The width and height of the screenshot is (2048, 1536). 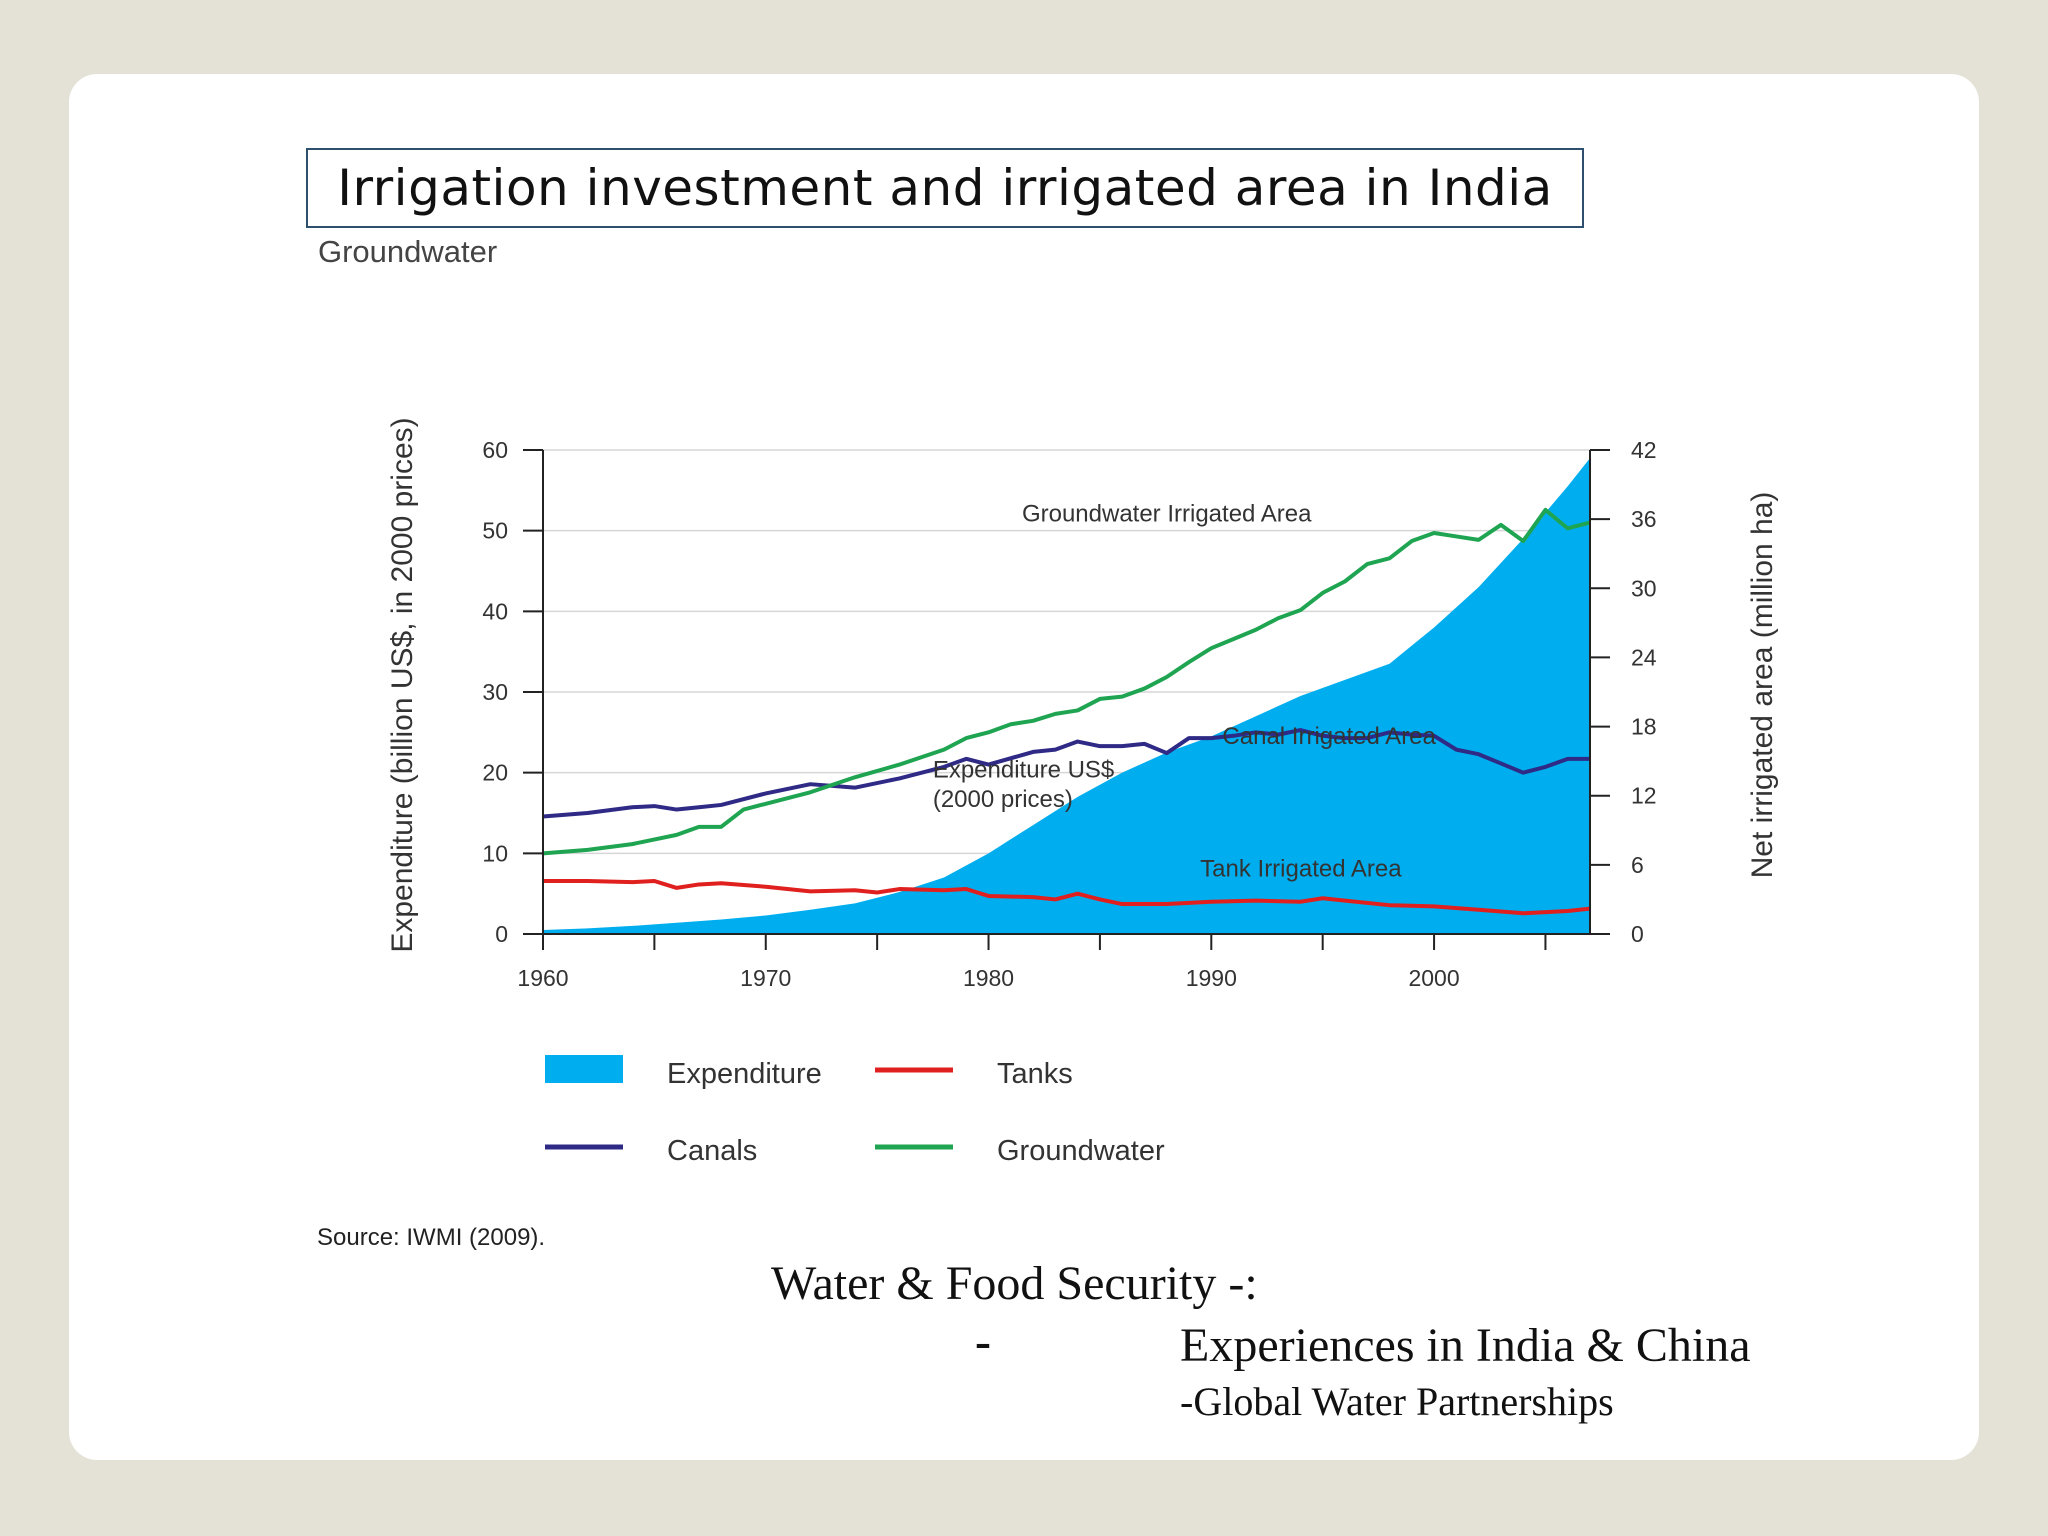 I want to click on y-tick-label: 0, so click(x=501, y=934).